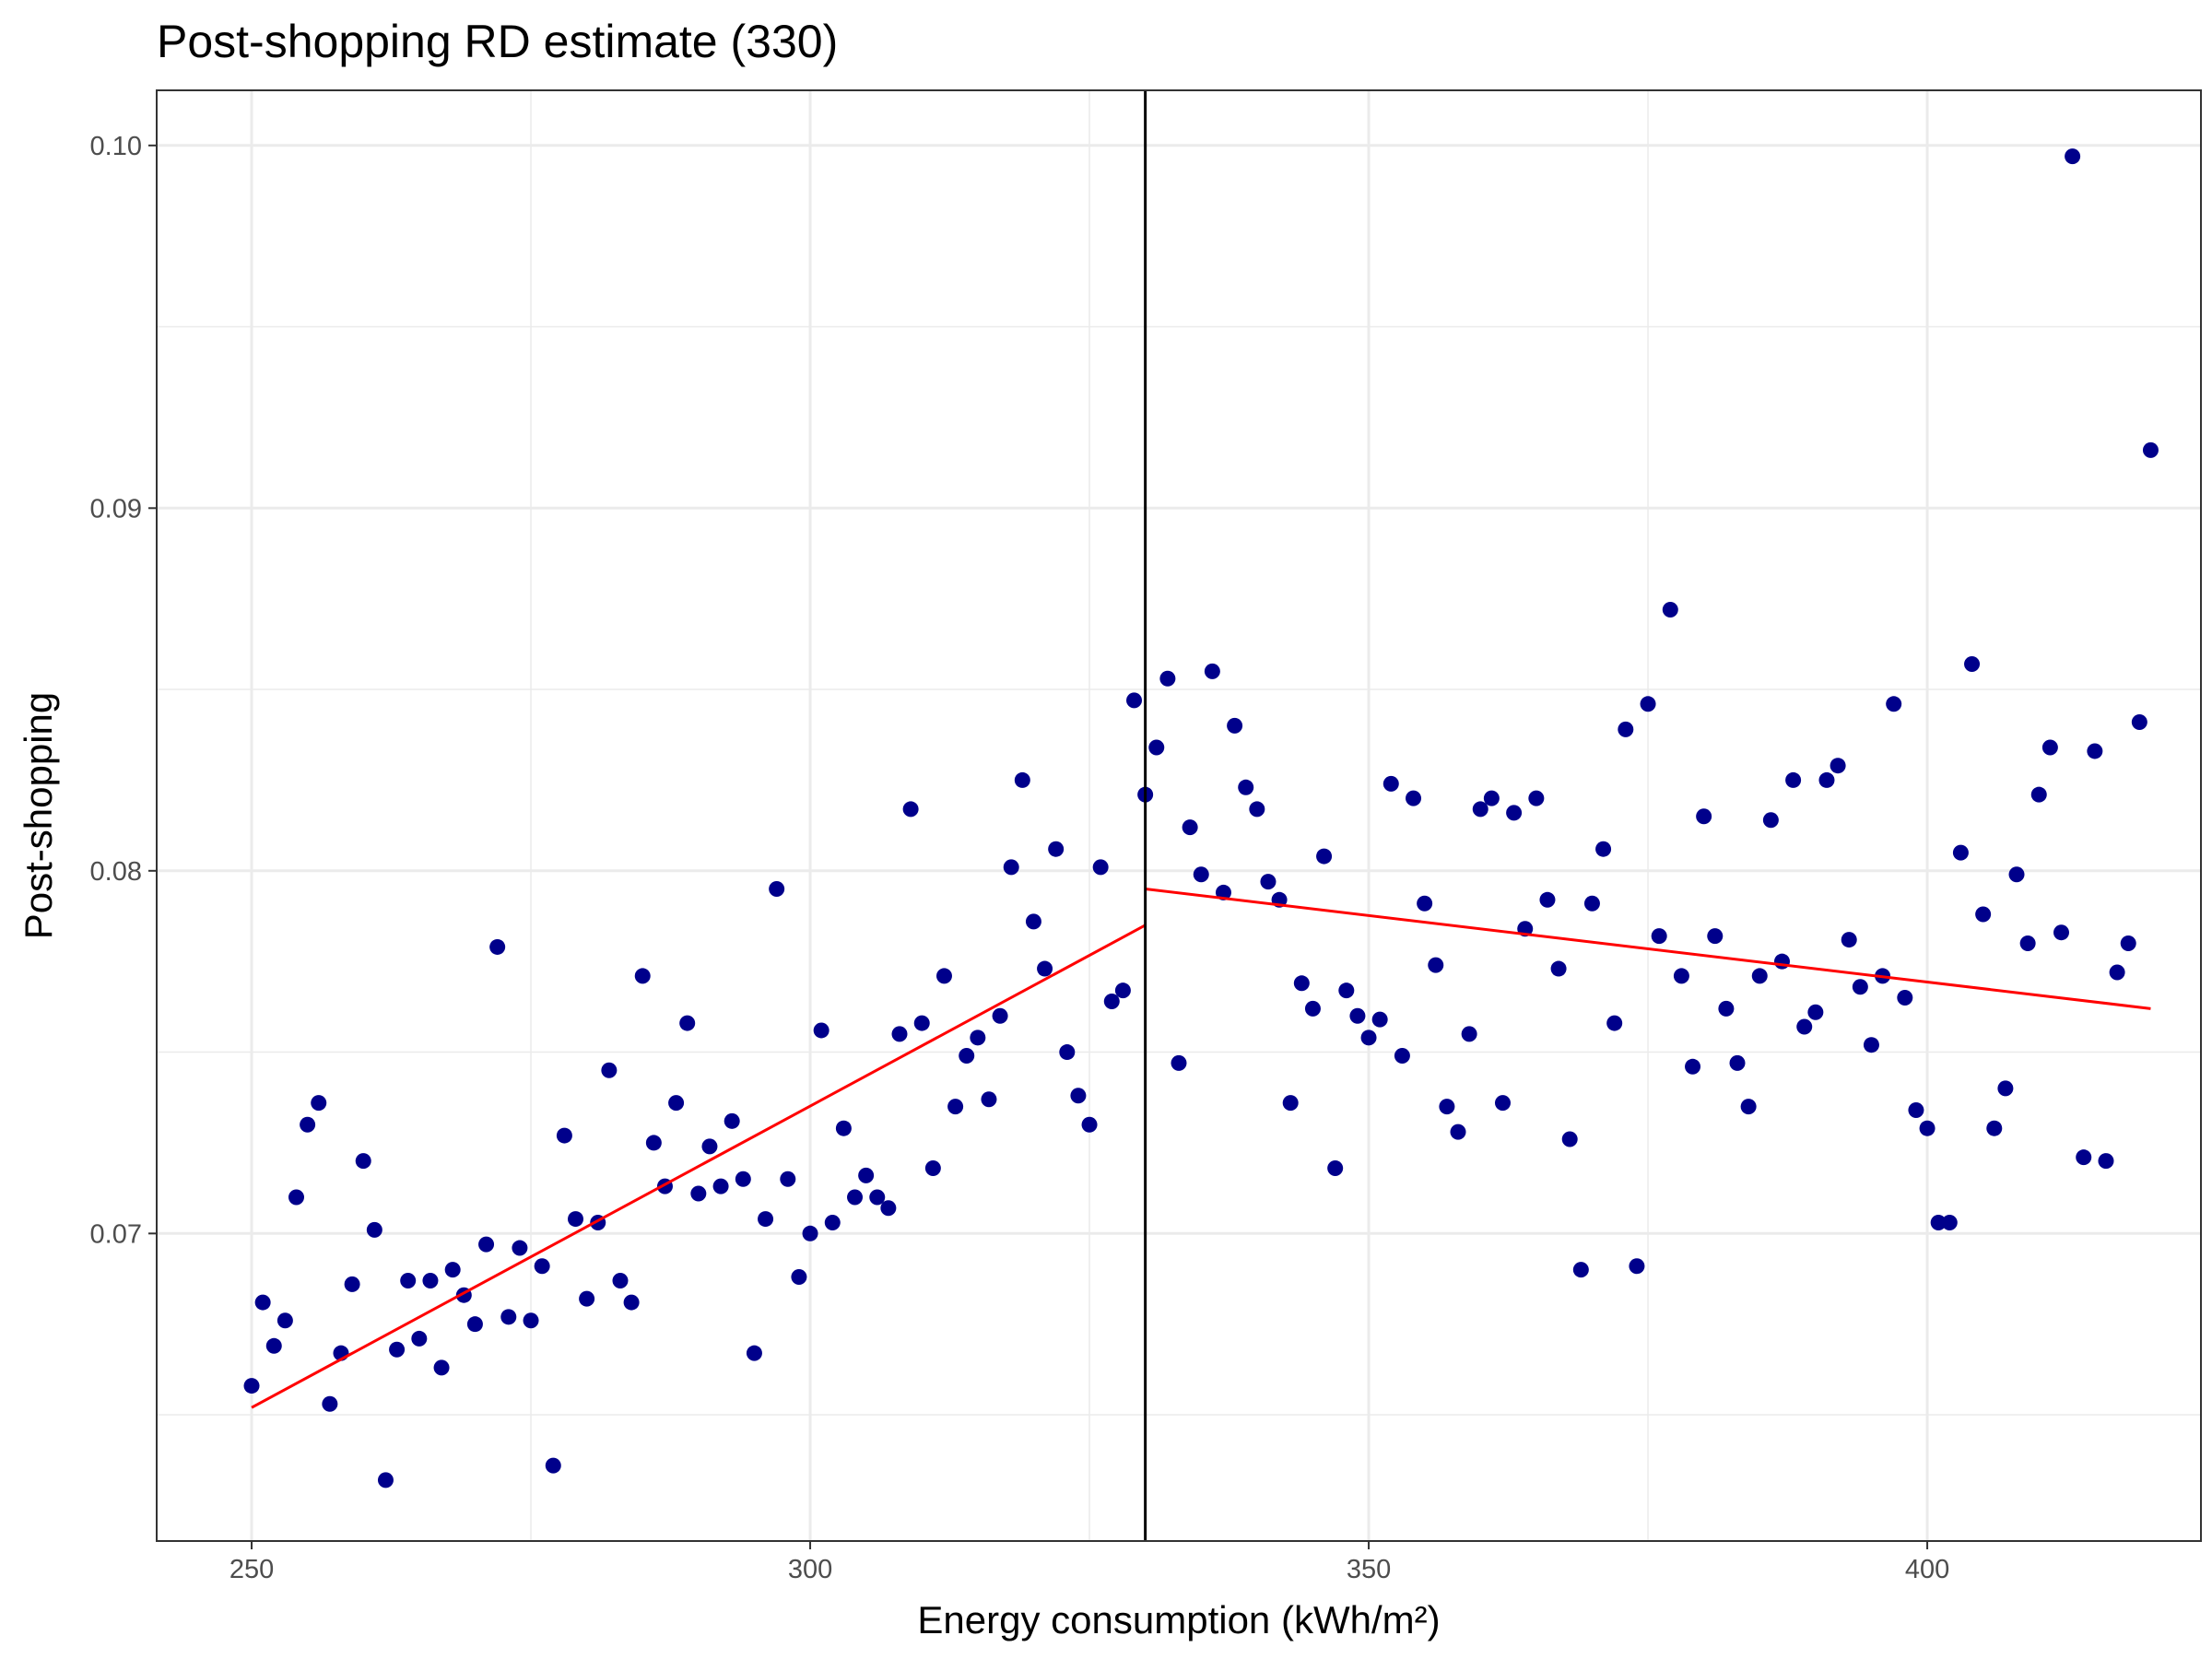 This screenshot has width=2212, height=1659. I want to click on x-tick-label: 300, so click(810, 1569).